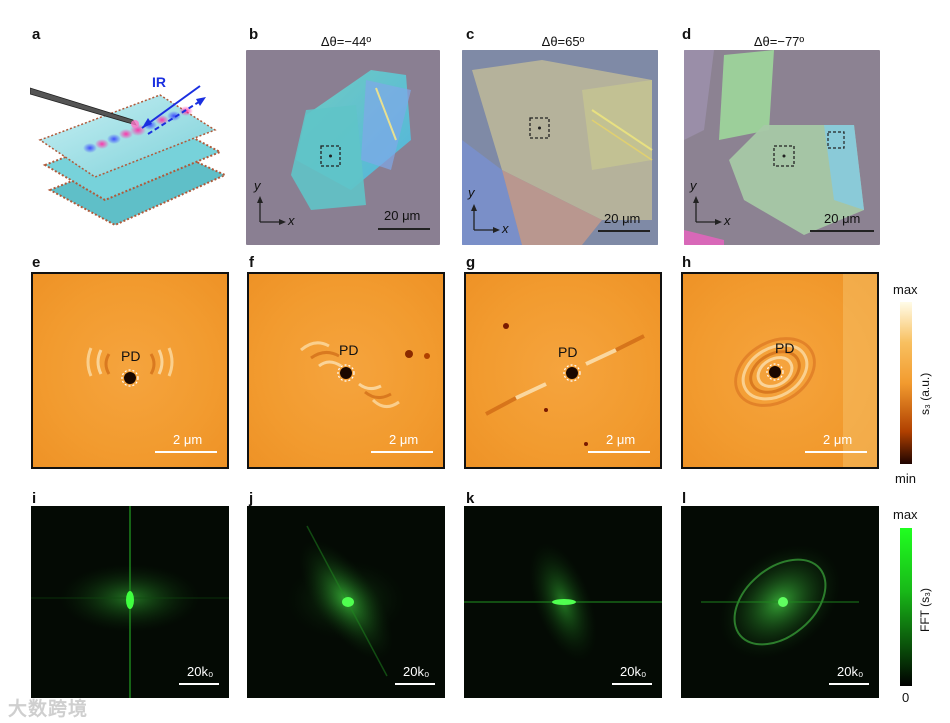 The width and height of the screenshot is (950, 723). I want to click on colorbar-nf-max: max, so click(905, 289).